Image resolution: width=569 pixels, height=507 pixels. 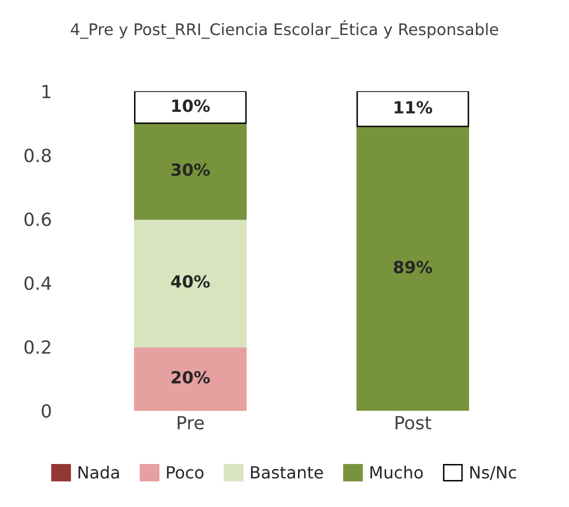 I want to click on y-tick-label: 0.2, so click(x=37, y=347).